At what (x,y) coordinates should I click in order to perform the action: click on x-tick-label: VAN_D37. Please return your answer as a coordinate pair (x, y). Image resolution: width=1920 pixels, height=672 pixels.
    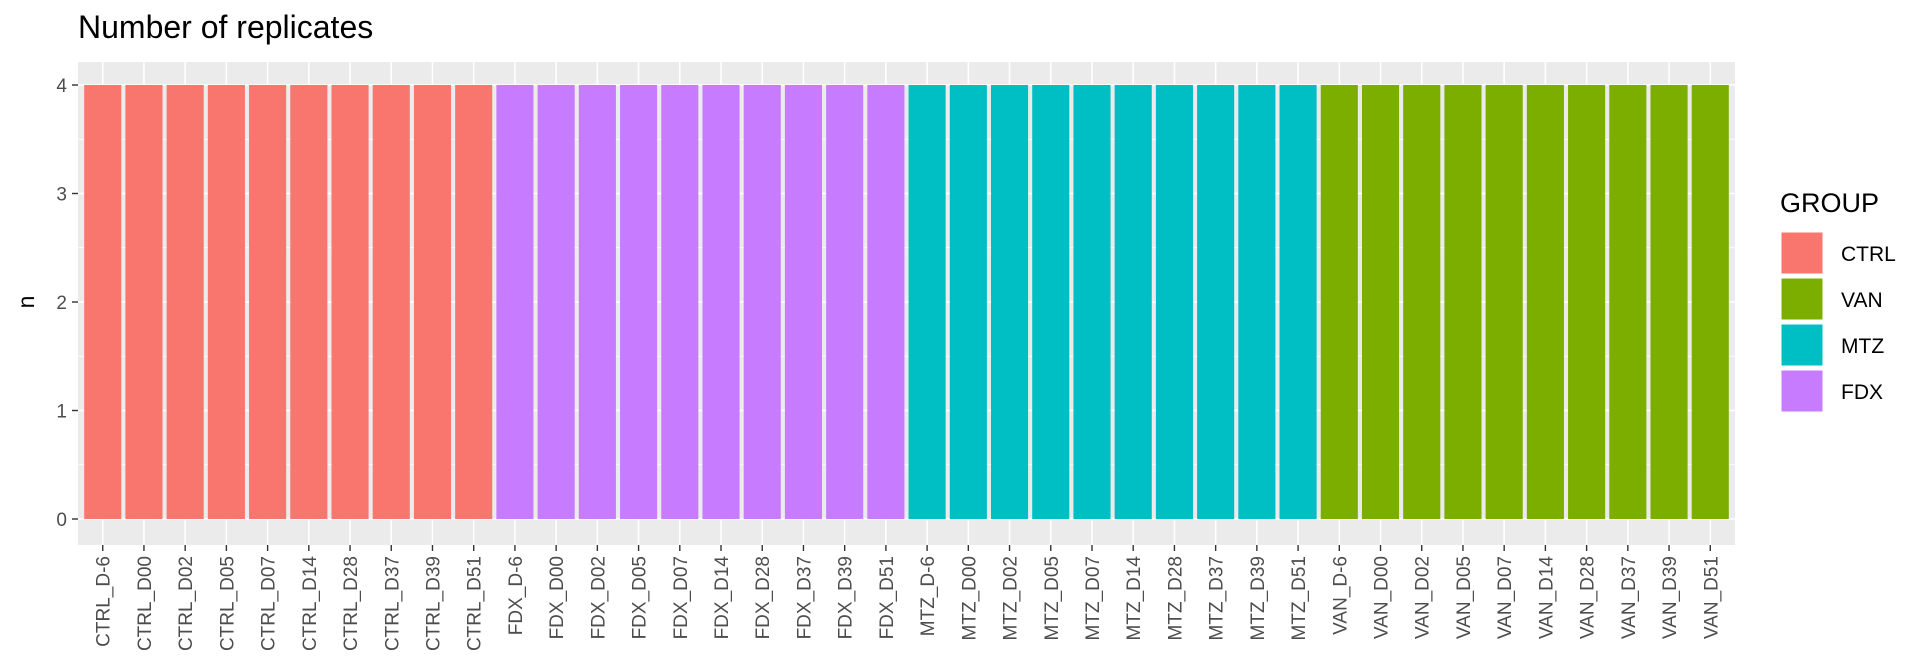
    Looking at the image, I should click on (1629, 597).